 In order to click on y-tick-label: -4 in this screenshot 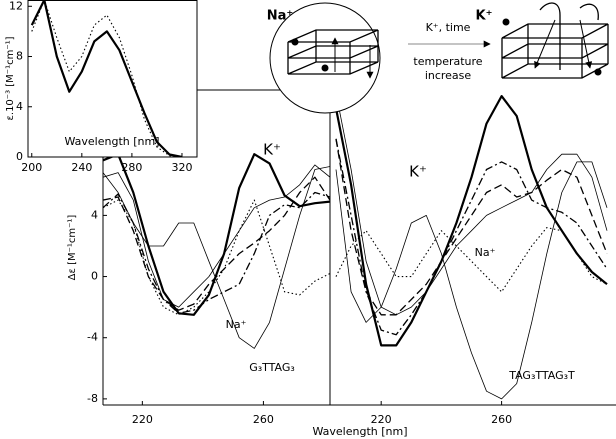, I will do `click(92, 337)`.